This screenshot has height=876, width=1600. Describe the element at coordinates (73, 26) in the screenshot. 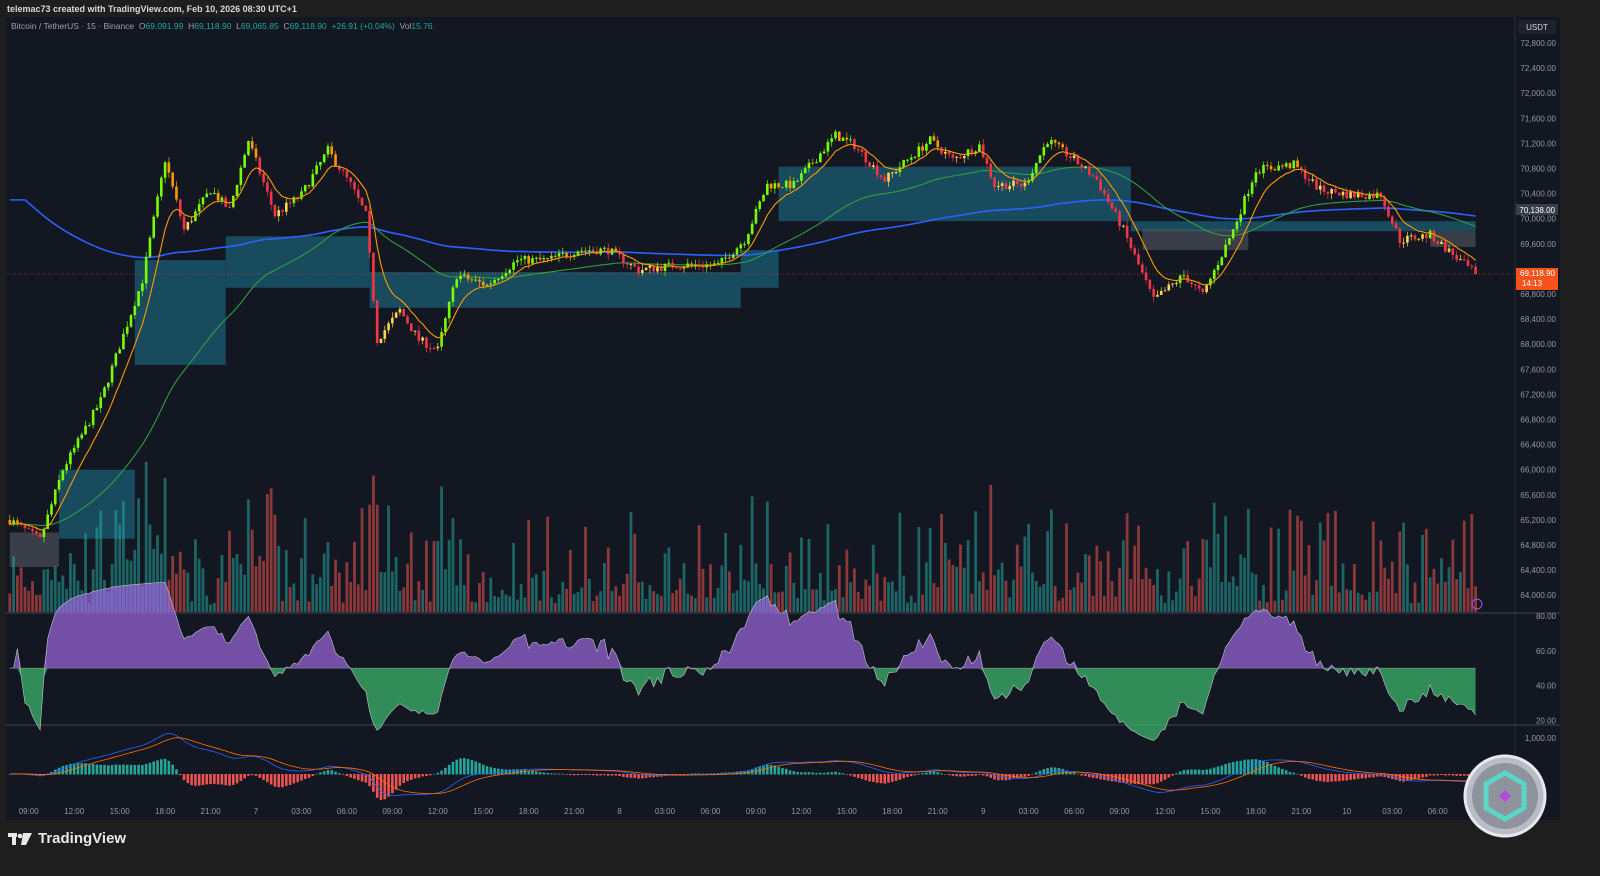

I see `symbol-name: Bitcoin / TetherUS · 15 · Binance` at that location.